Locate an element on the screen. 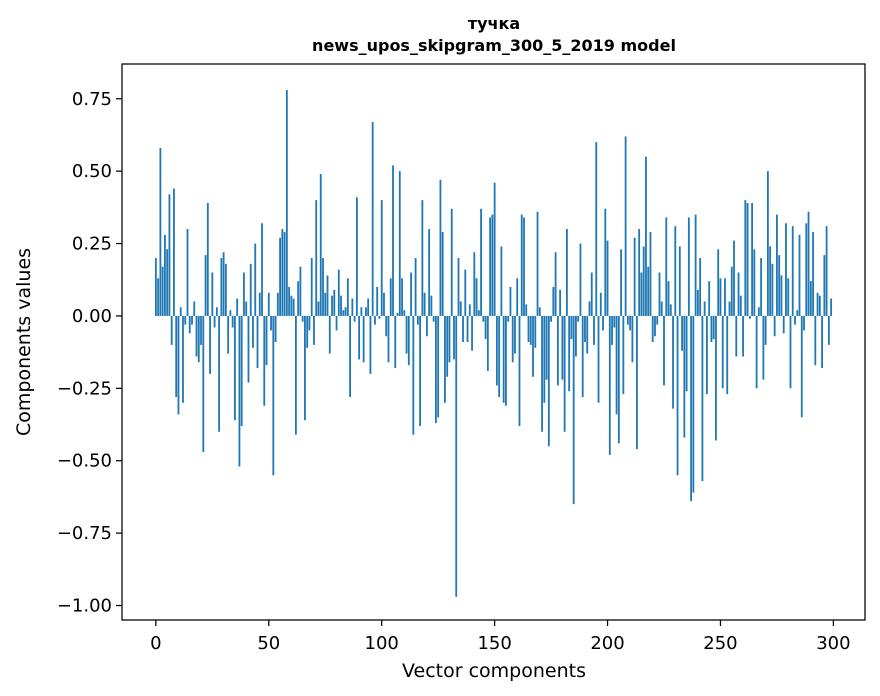  chart-title: тучка is located at coordinates (494, 23).